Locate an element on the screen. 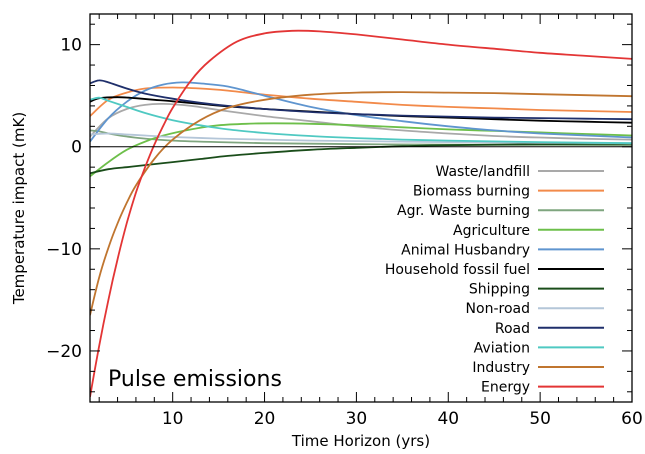  y-tick-label: −20 is located at coordinates (64, 352).